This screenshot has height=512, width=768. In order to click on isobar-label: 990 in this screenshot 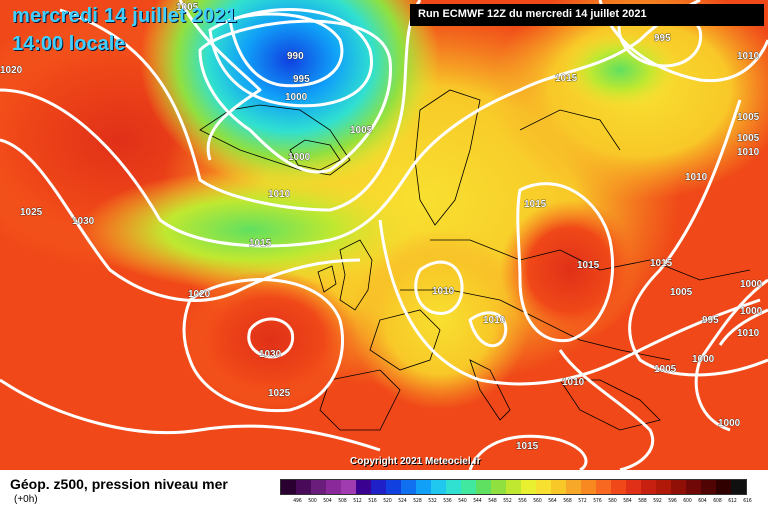, I will do `click(295, 56)`.